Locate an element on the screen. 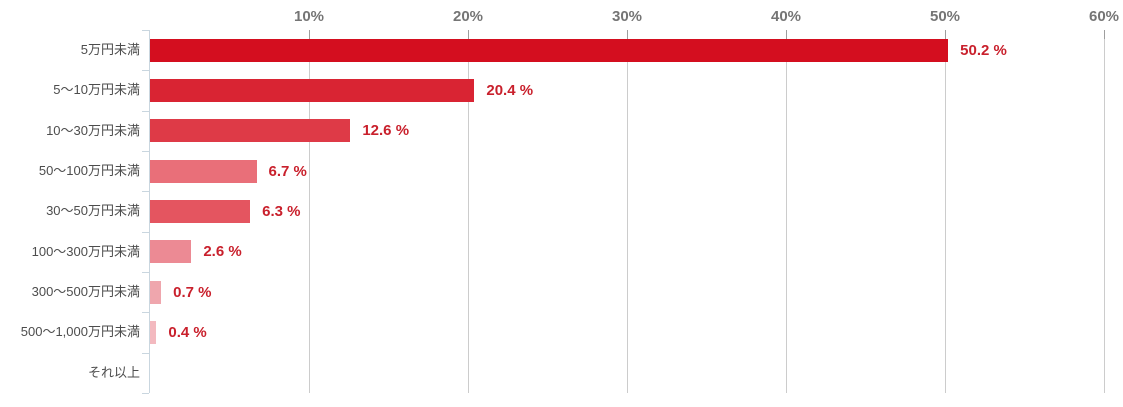 The height and width of the screenshot is (407, 1123). category-label: 50〜100万円未満 is located at coordinates (89, 170).